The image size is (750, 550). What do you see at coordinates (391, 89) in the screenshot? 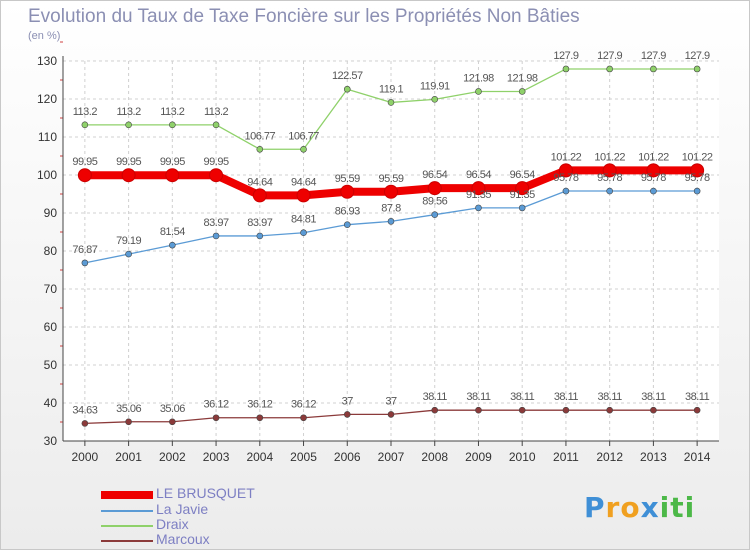
I see `data-label: 119.1` at bounding box center [391, 89].